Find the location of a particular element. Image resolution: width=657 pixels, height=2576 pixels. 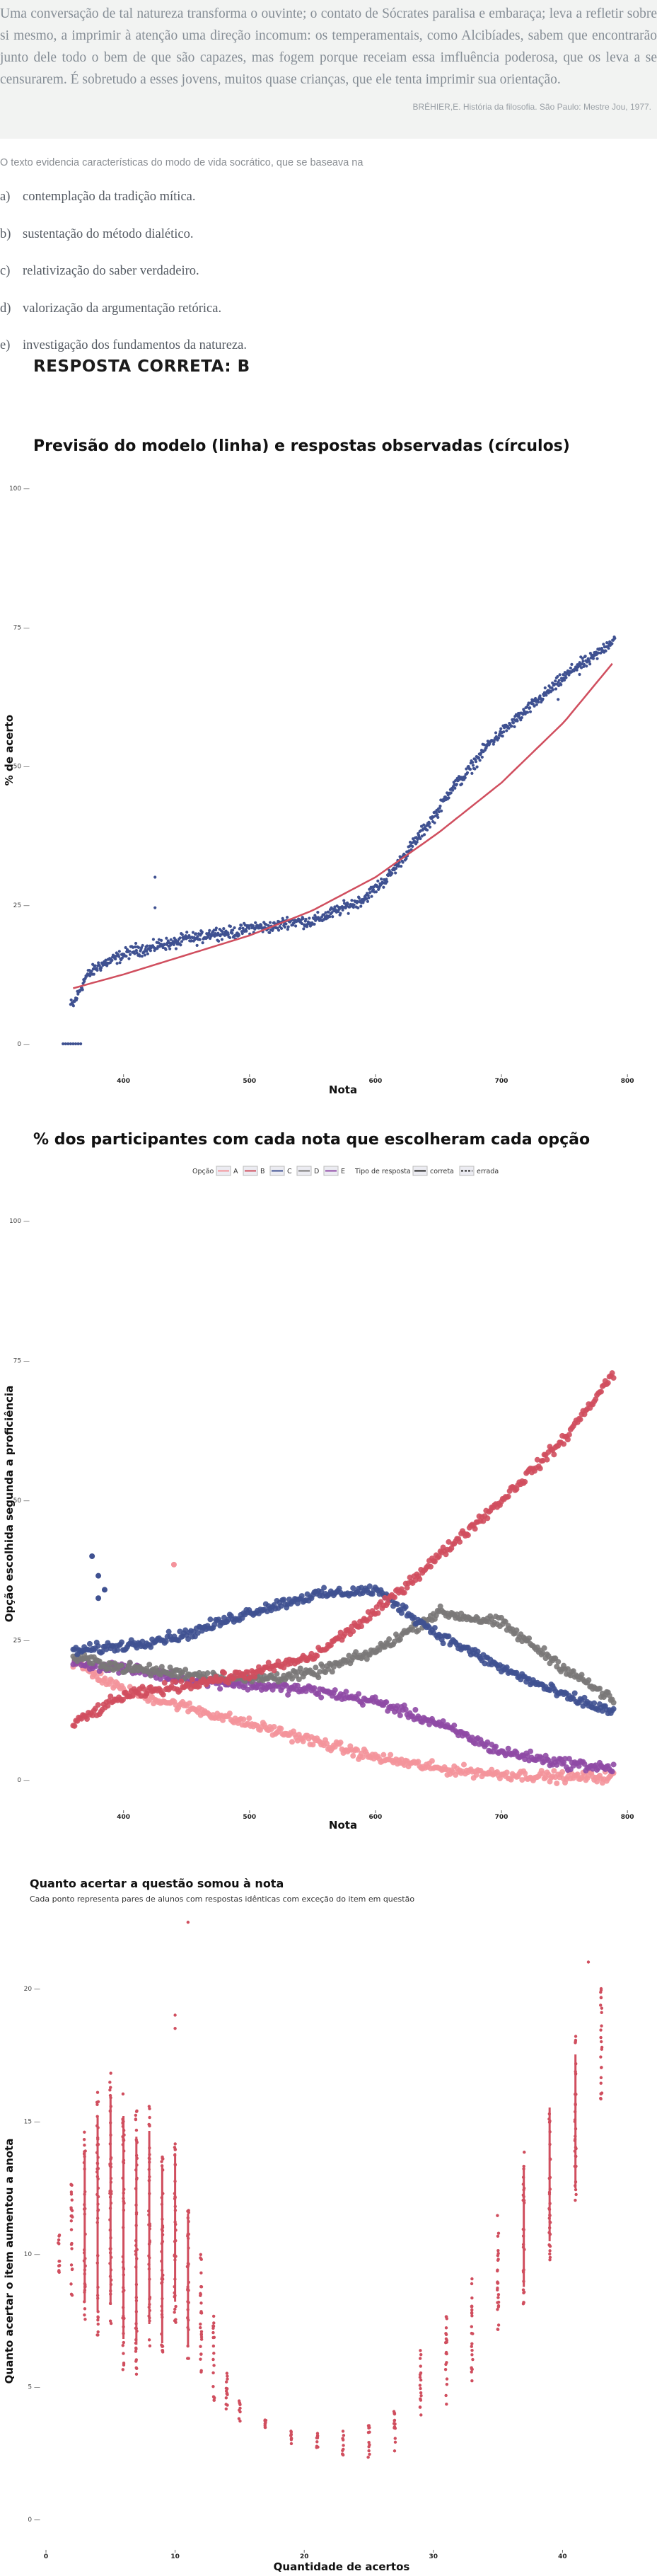

x-tick-label: 30 is located at coordinates (433, 2556).